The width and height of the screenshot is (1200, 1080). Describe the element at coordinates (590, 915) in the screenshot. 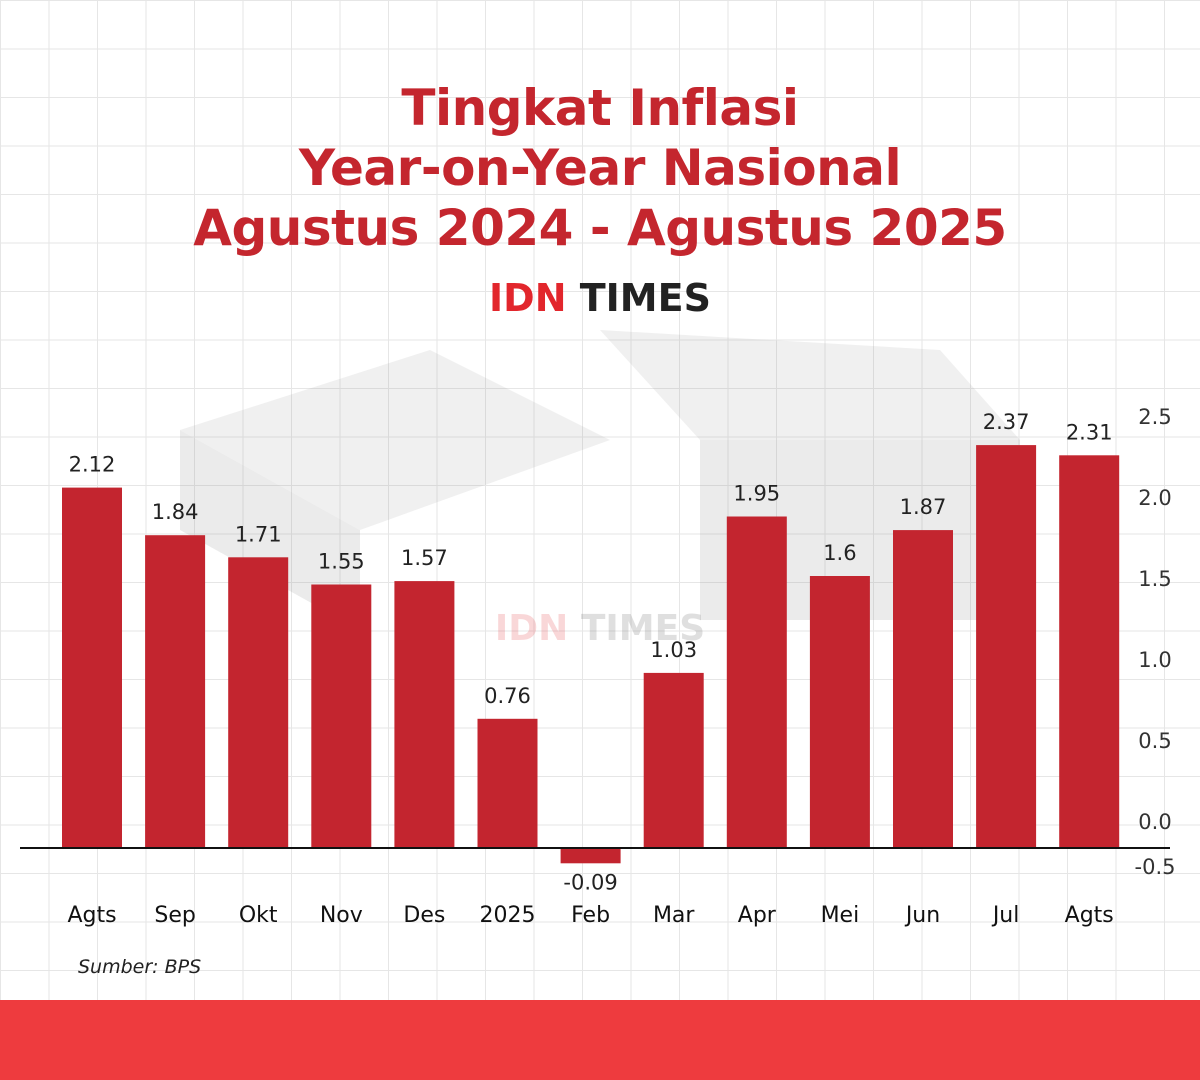

I see `x-tick-label: Feb` at that location.